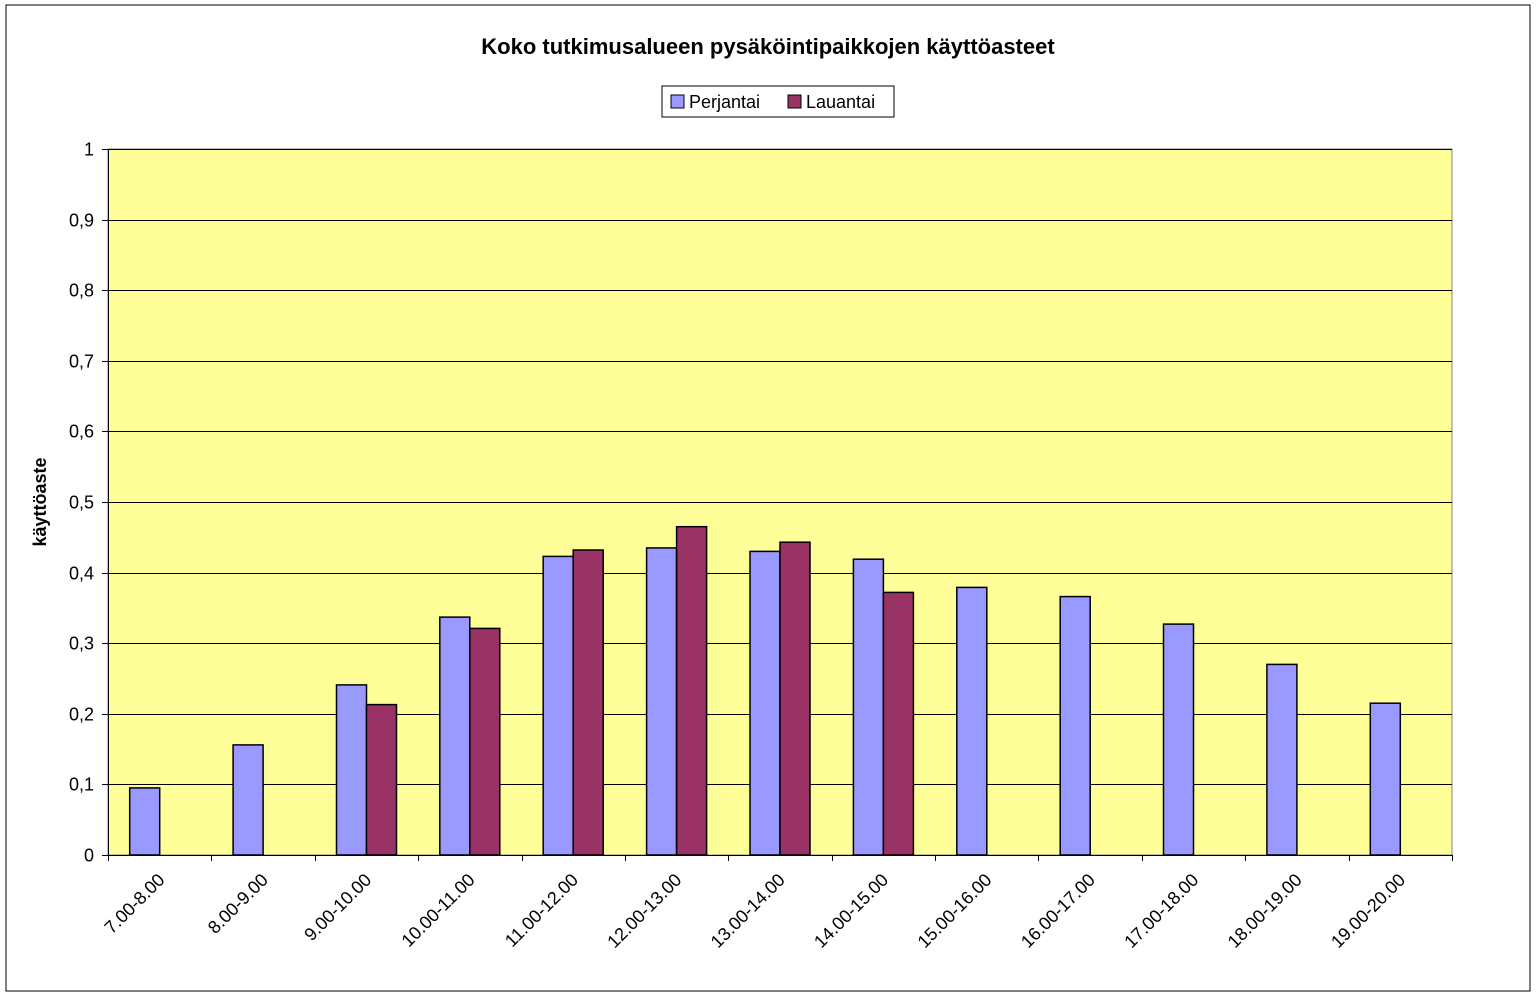 This screenshot has height=997, width=1537. What do you see at coordinates (677, 101) in the screenshot?
I see `legend-swatch-perjantai` at bounding box center [677, 101].